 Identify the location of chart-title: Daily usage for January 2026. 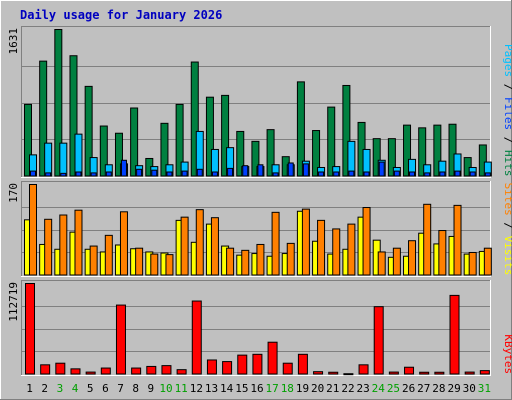
(121, 15).